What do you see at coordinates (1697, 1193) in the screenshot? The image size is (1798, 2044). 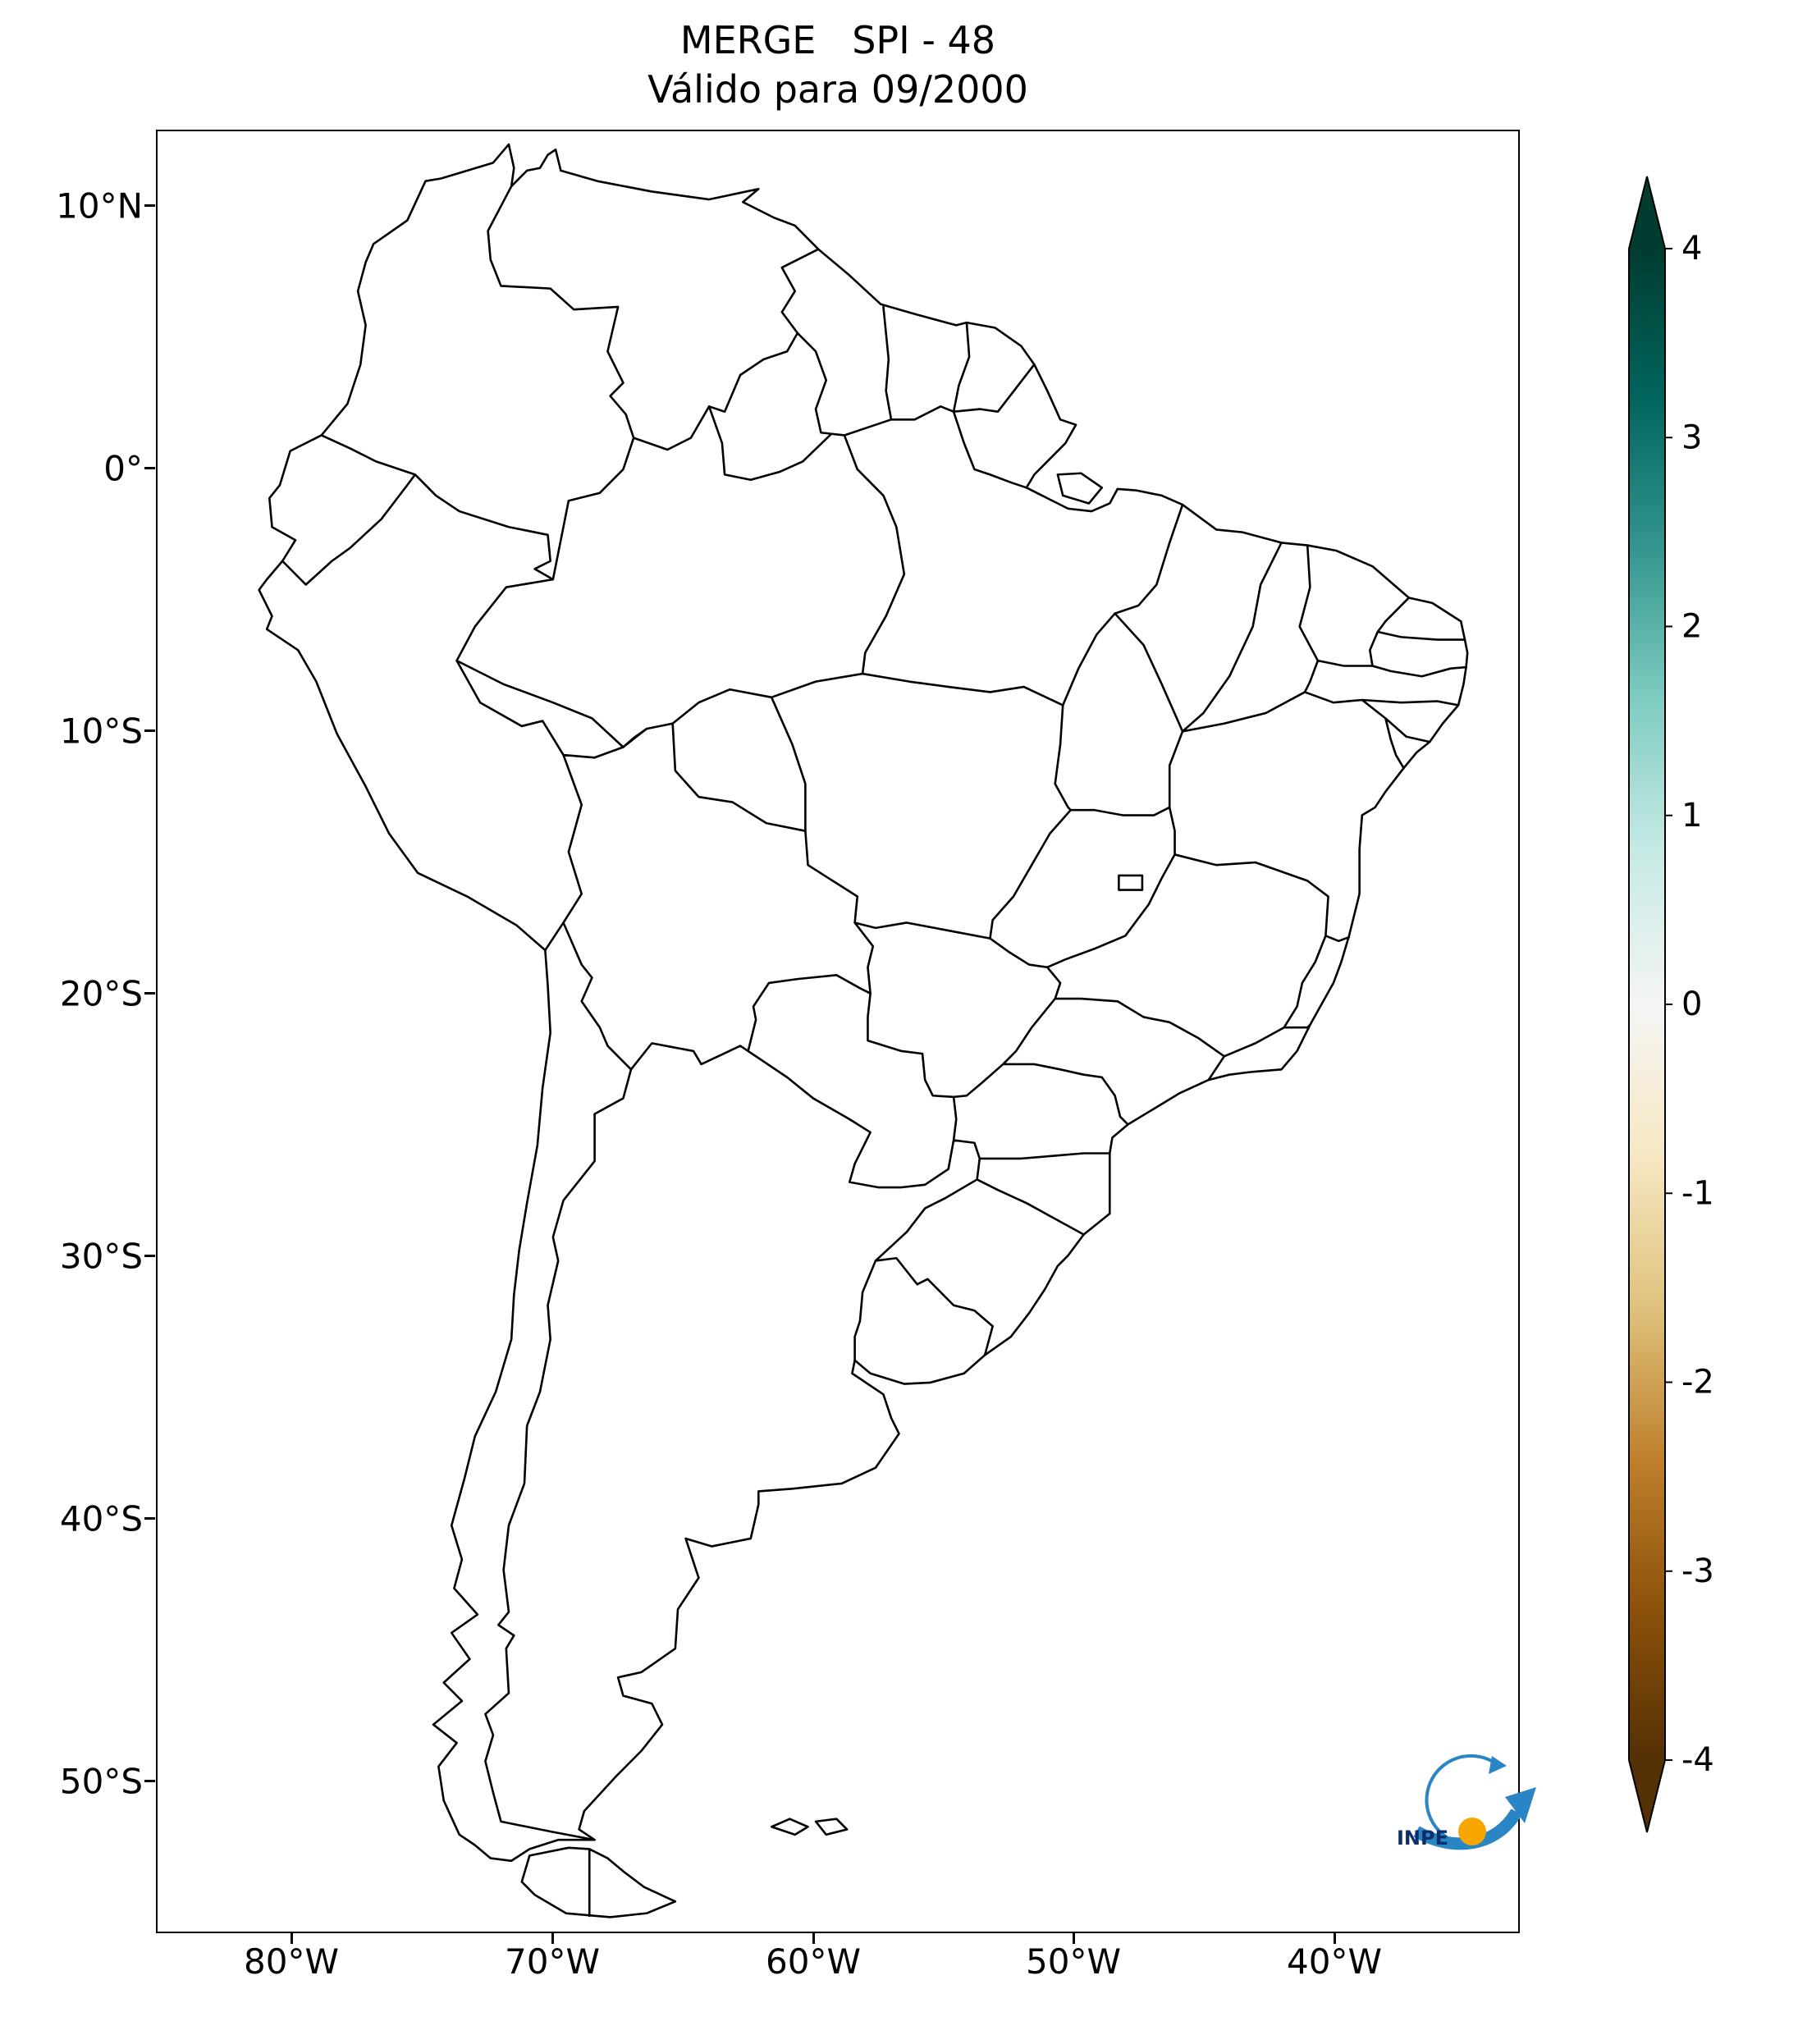 I see `colorbar-tick-label: -1` at bounding box center [1697, 1193].